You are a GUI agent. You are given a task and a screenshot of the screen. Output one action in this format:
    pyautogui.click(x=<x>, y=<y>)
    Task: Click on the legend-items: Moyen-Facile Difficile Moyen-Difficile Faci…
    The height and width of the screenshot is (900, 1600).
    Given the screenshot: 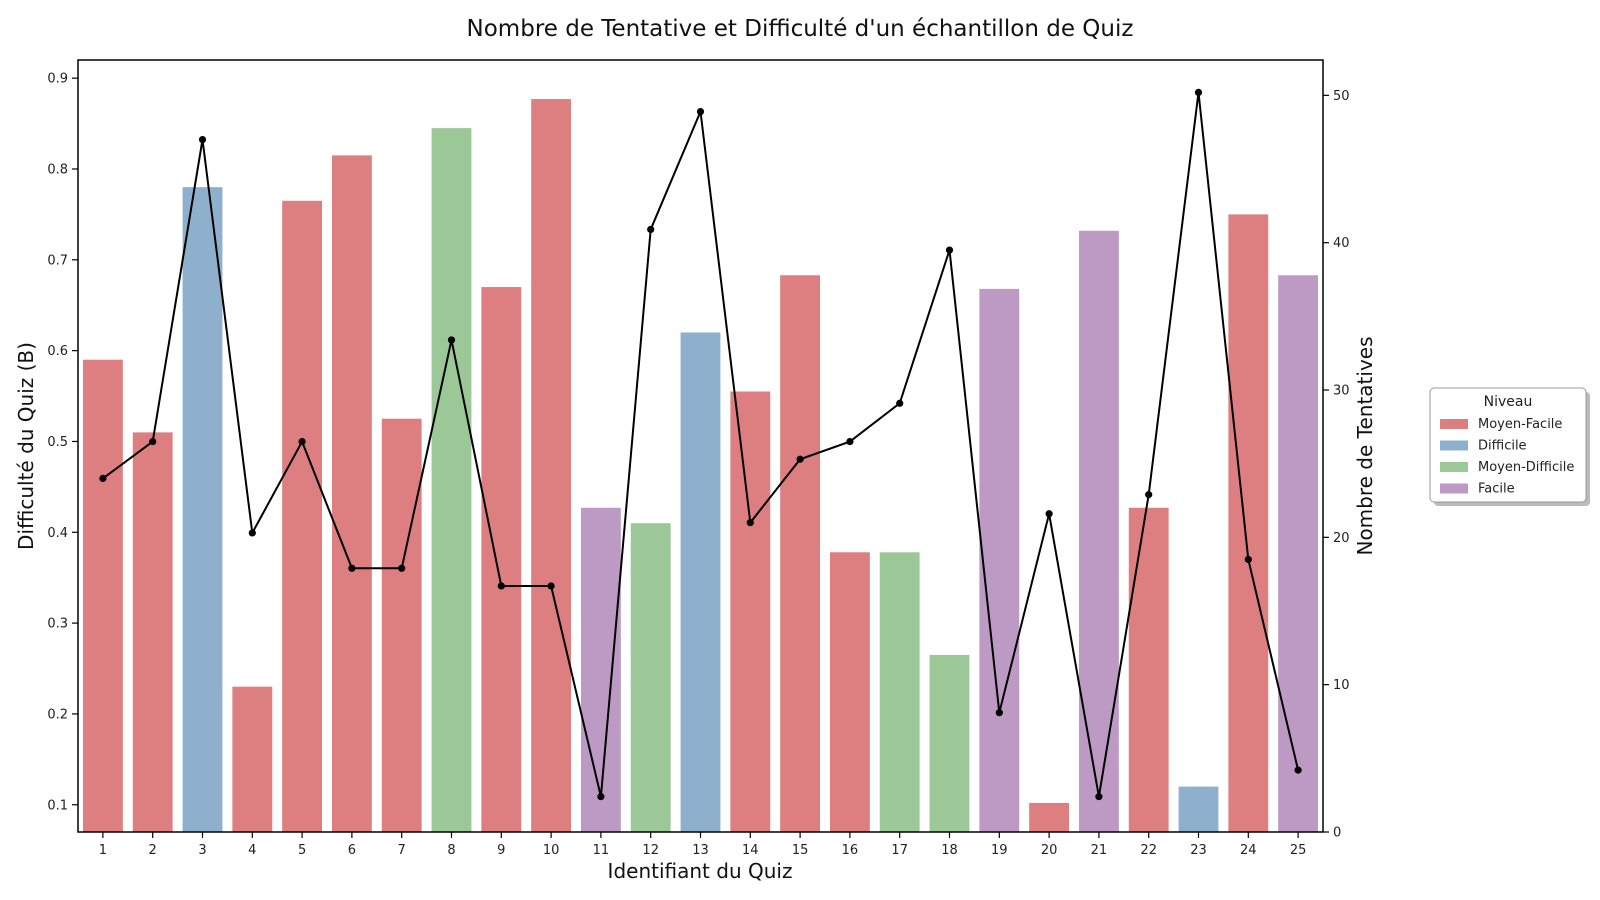 What is the action you would take?
    pyautogui.click(x=1507, y=457)
    